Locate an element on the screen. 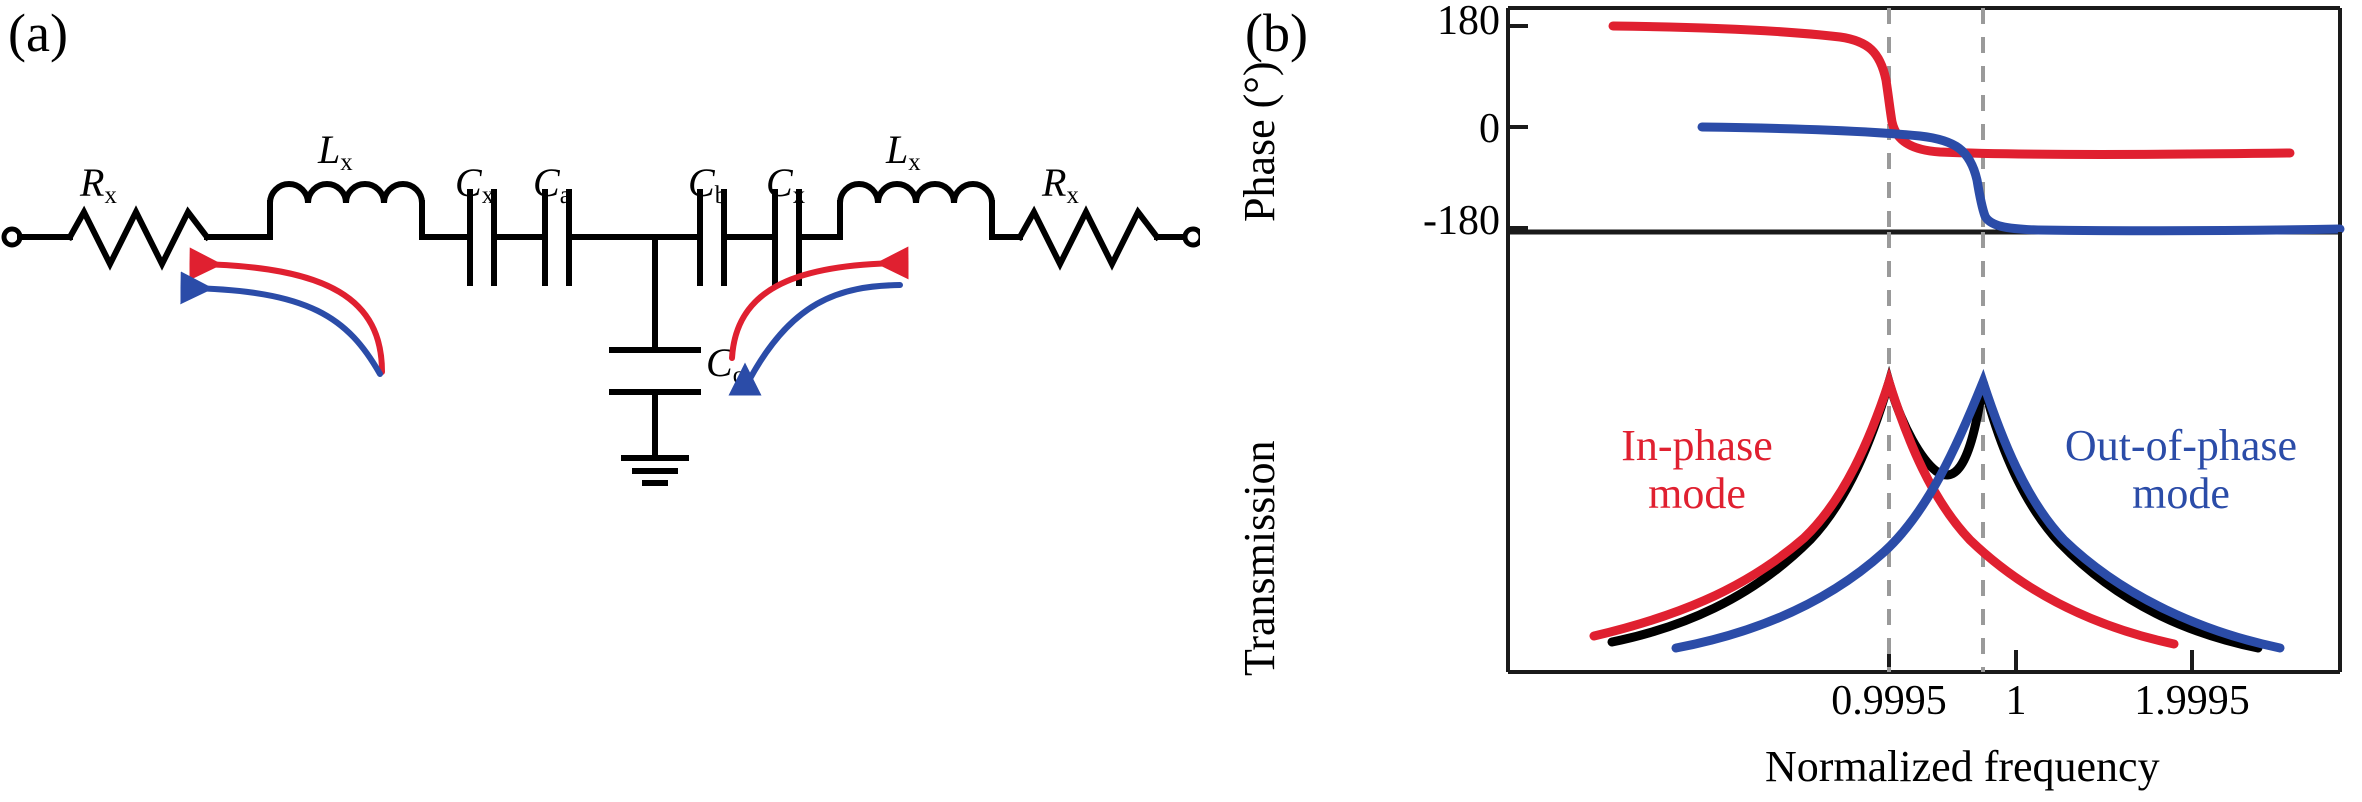 This screenshot has width=2362, height=802. label-lx-right: Lx is located at coordinates (903, 151).